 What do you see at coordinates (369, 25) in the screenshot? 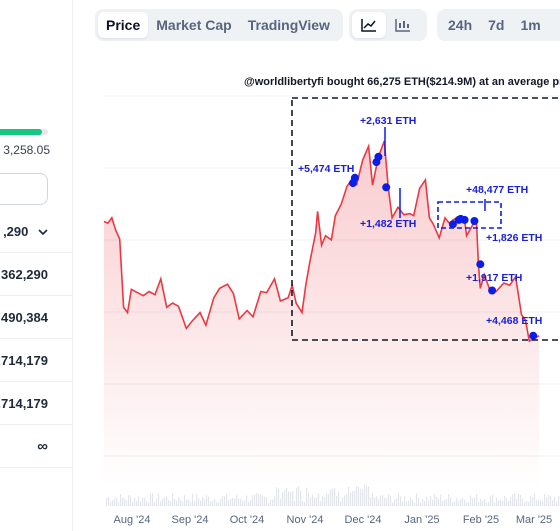
I see `line-chart-icon` at bounding box center [369, 25].